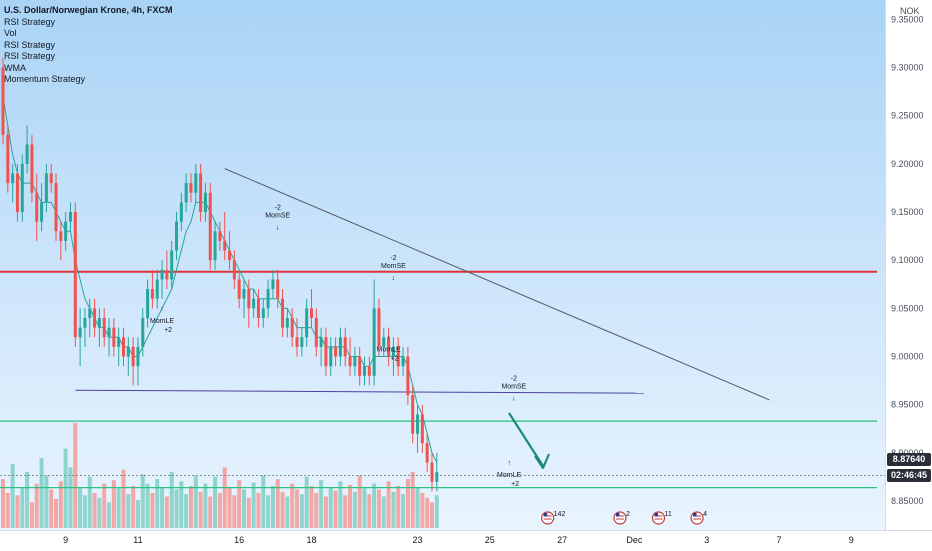 The height and width of the screenshot is (551, 932). Describe the element at coordinates (466, 540) in the screenshot. I see `time-axis` at that location.